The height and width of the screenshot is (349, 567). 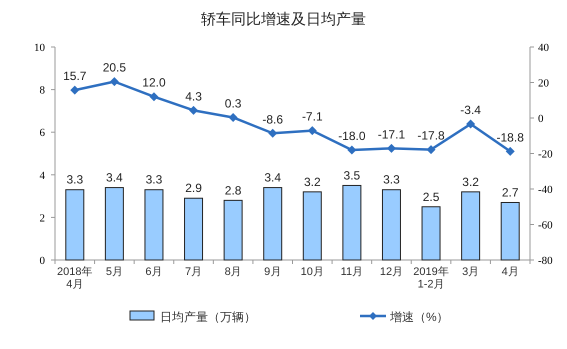 I want to click on y-tick-label: 0, so click(x=43, y=261).